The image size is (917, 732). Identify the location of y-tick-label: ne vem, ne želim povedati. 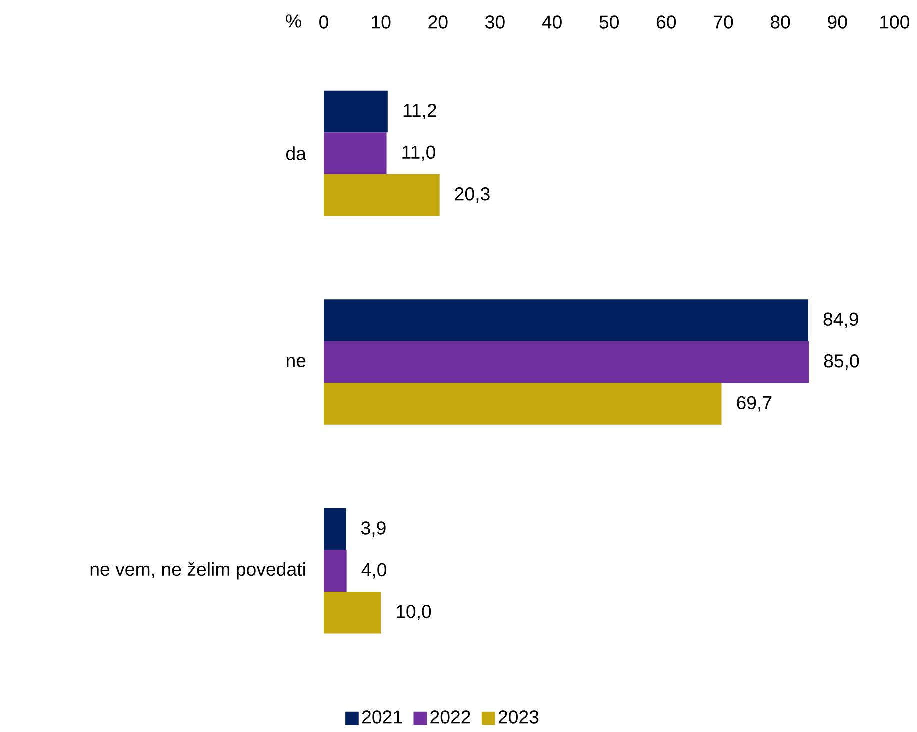
(198, 571).